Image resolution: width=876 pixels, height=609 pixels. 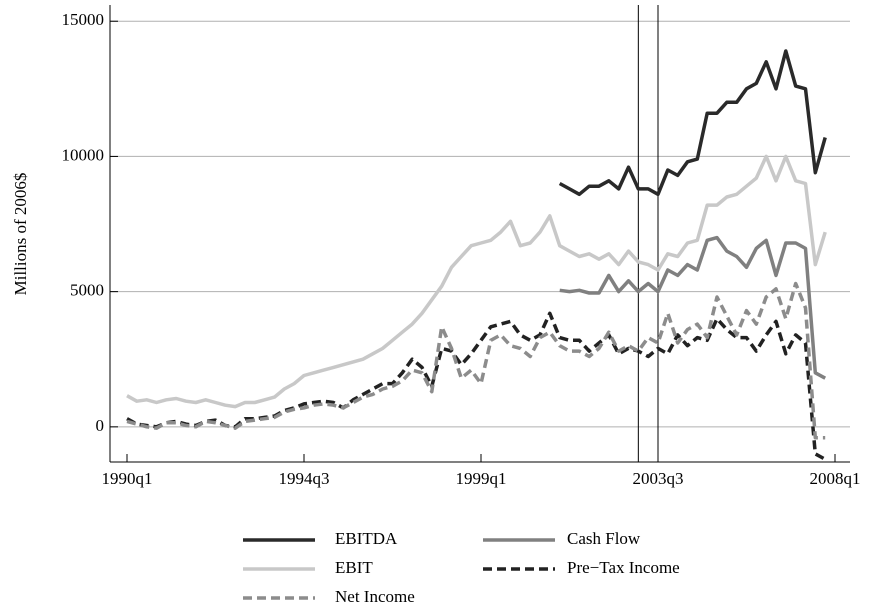 I want to click on x-tick-label: 1990q1, so click(x=127, y=478).